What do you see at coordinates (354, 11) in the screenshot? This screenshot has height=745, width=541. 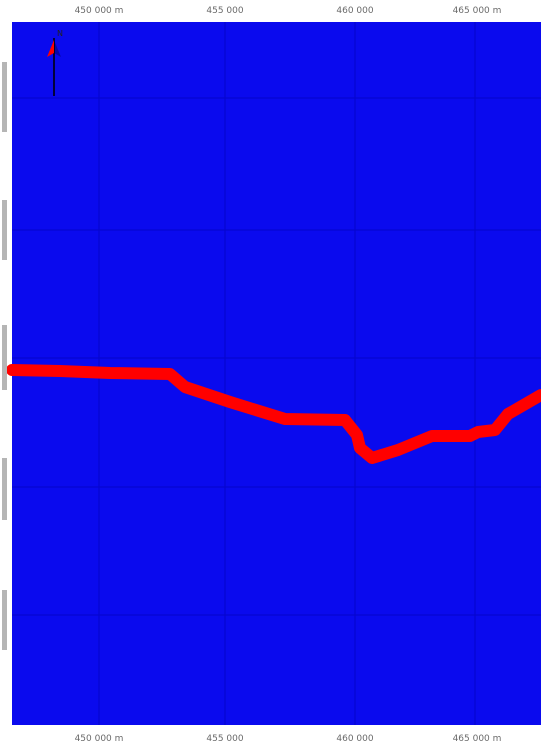 I see `top-tick-label-460000: 460 000` at bounding box center [354, 11].